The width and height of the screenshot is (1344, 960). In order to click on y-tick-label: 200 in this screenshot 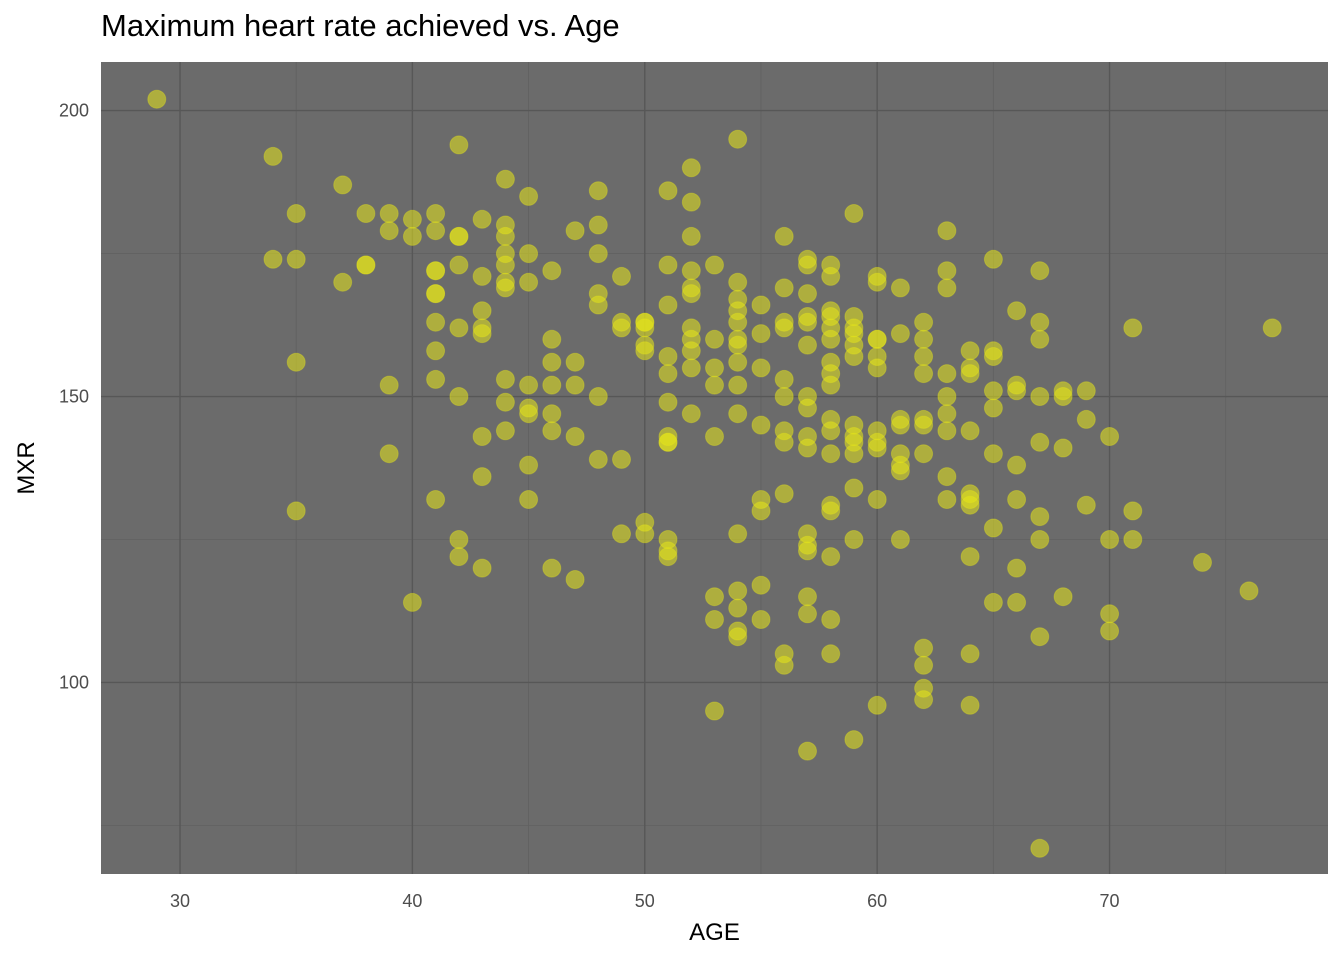, I will do `click(74, 111)`.